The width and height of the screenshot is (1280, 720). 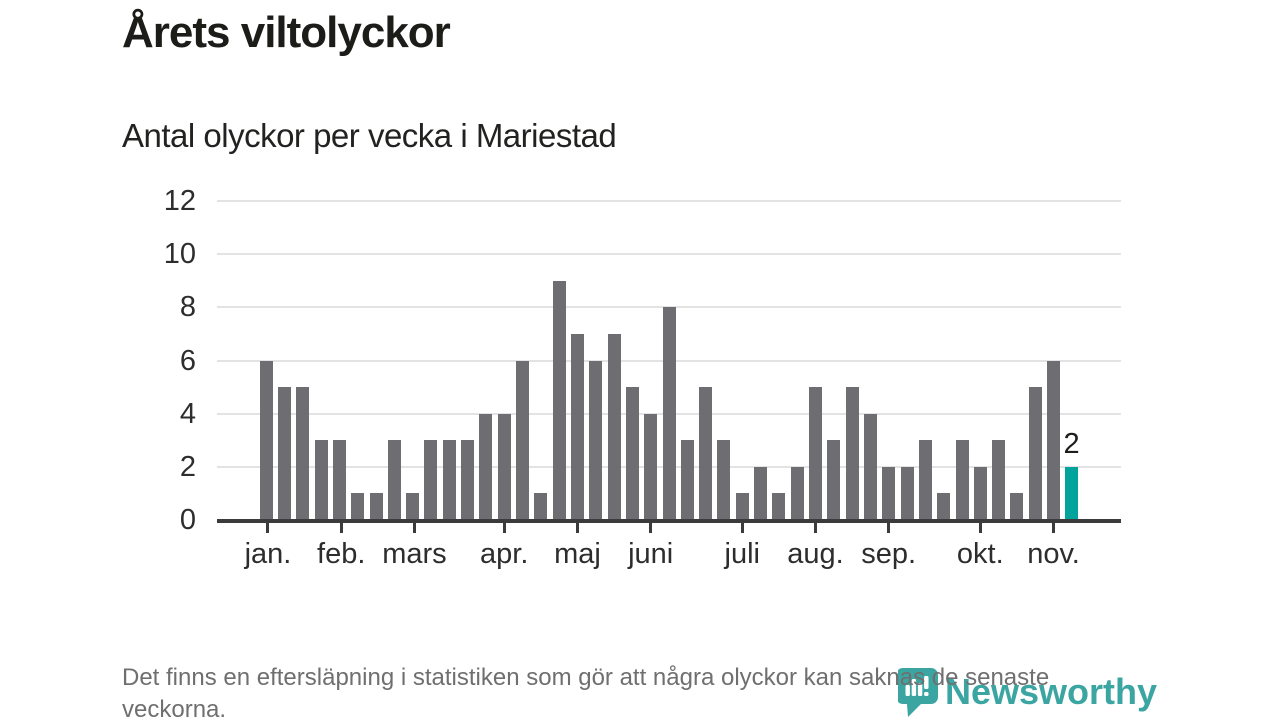 I want to click on x-axis-label-feb: feb., so click(x=341, y=554).